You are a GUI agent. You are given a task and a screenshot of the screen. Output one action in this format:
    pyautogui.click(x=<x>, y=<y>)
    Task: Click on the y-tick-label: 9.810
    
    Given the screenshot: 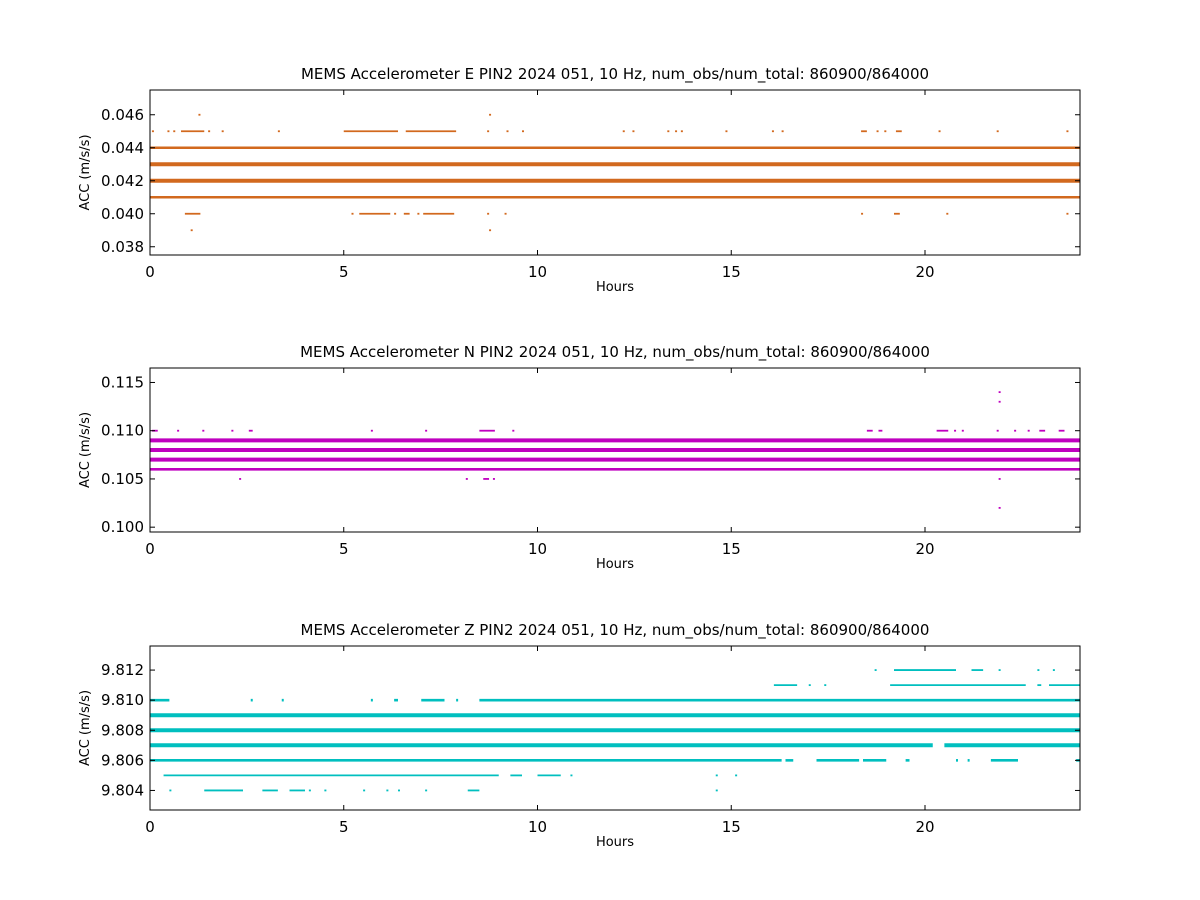 What is the action you would take?
    pyautogui.click(x=122, y=700)
    